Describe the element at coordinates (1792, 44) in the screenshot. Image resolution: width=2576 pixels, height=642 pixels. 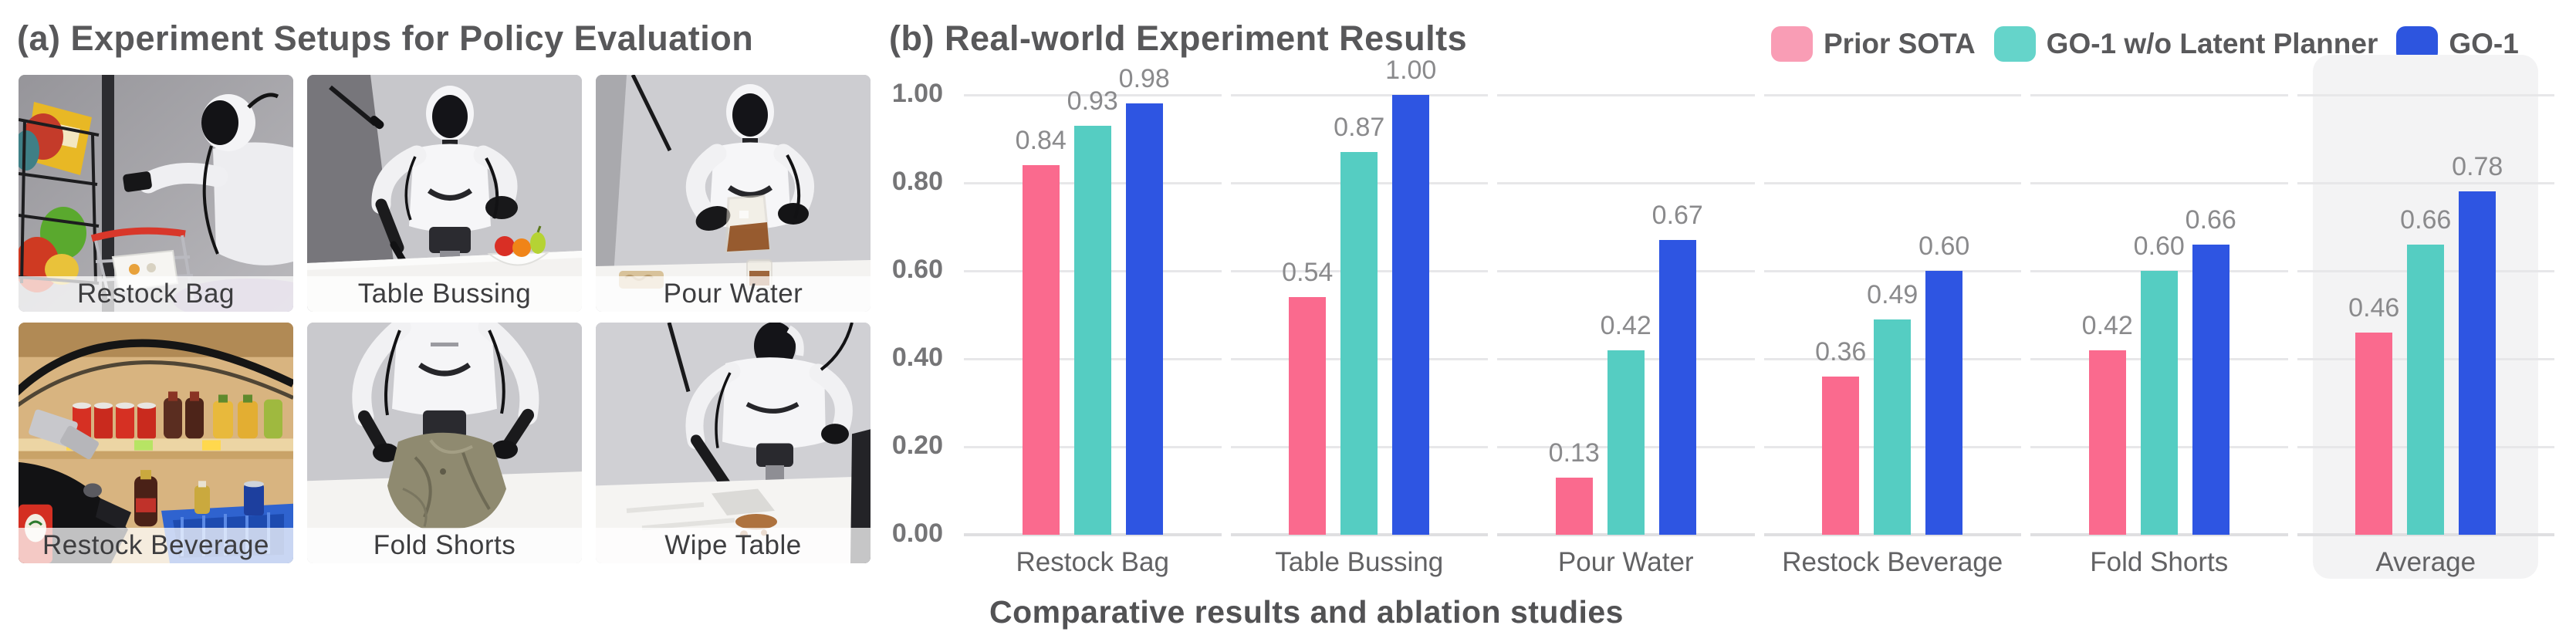
I see `prior-sota-swatch-icon` at that location.